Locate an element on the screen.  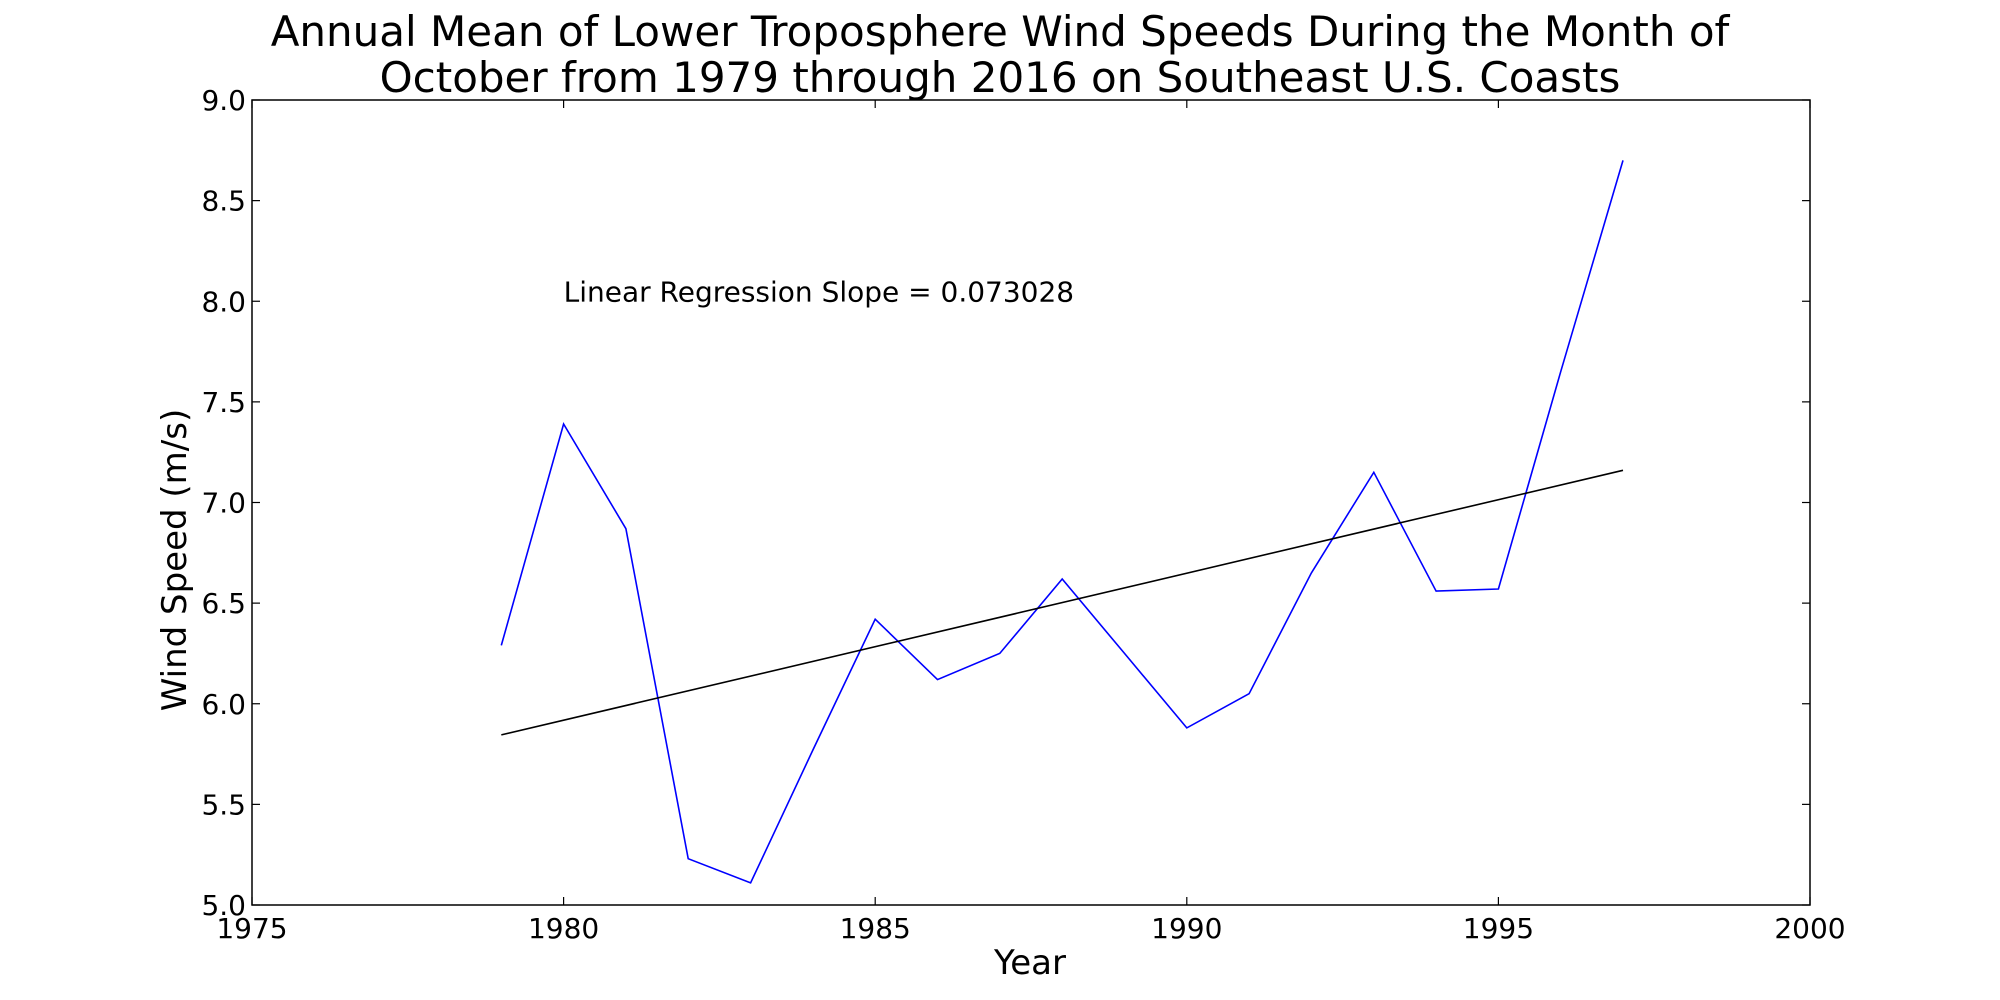
regression-annotation: Linear Regression Slope = 0.073028 is located at coordinates (819, 291).